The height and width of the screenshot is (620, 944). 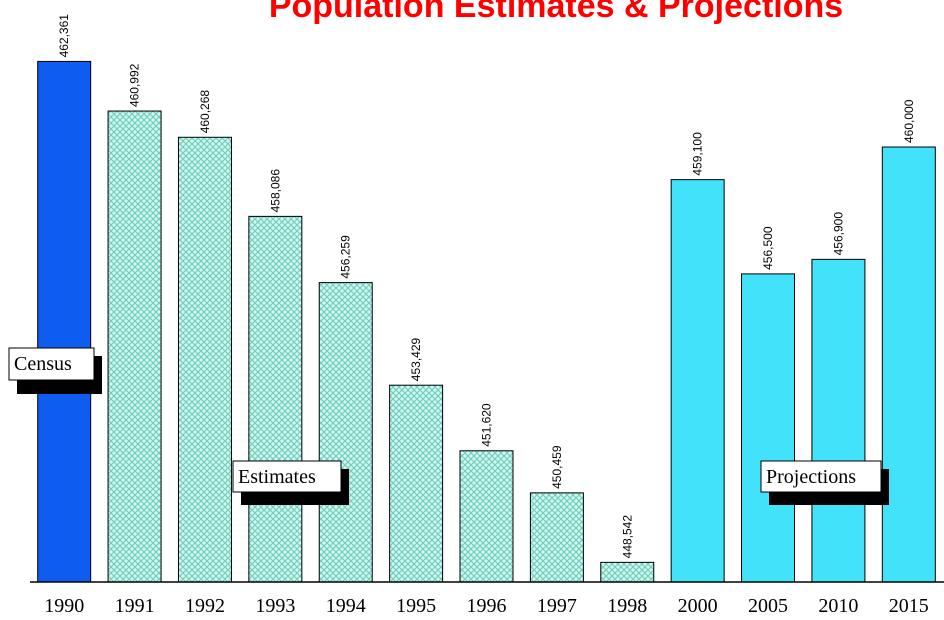 What do you see at coordinates (487, 606) in the screenshot?
I see `x-tick-label: 1996` at bounding box center [487, 606].